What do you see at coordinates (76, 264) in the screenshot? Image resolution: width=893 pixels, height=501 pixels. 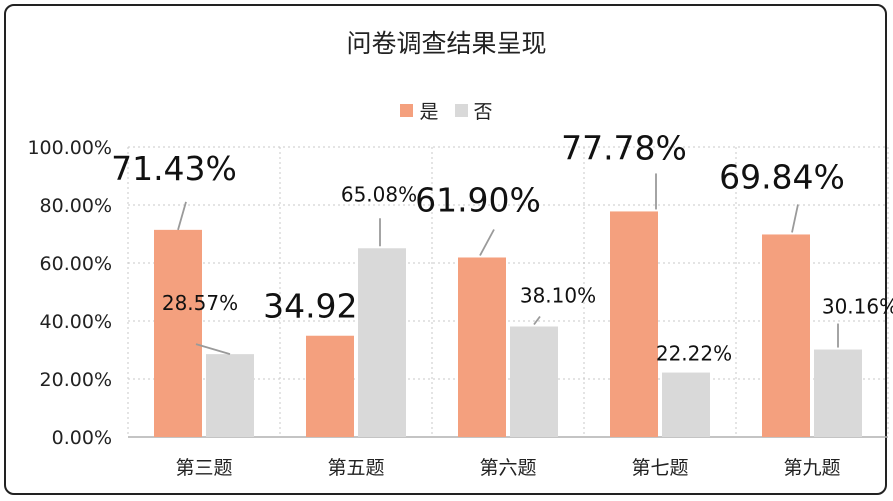 I see `y-tick-label: 60.00%` at bounding box center [76, 264].